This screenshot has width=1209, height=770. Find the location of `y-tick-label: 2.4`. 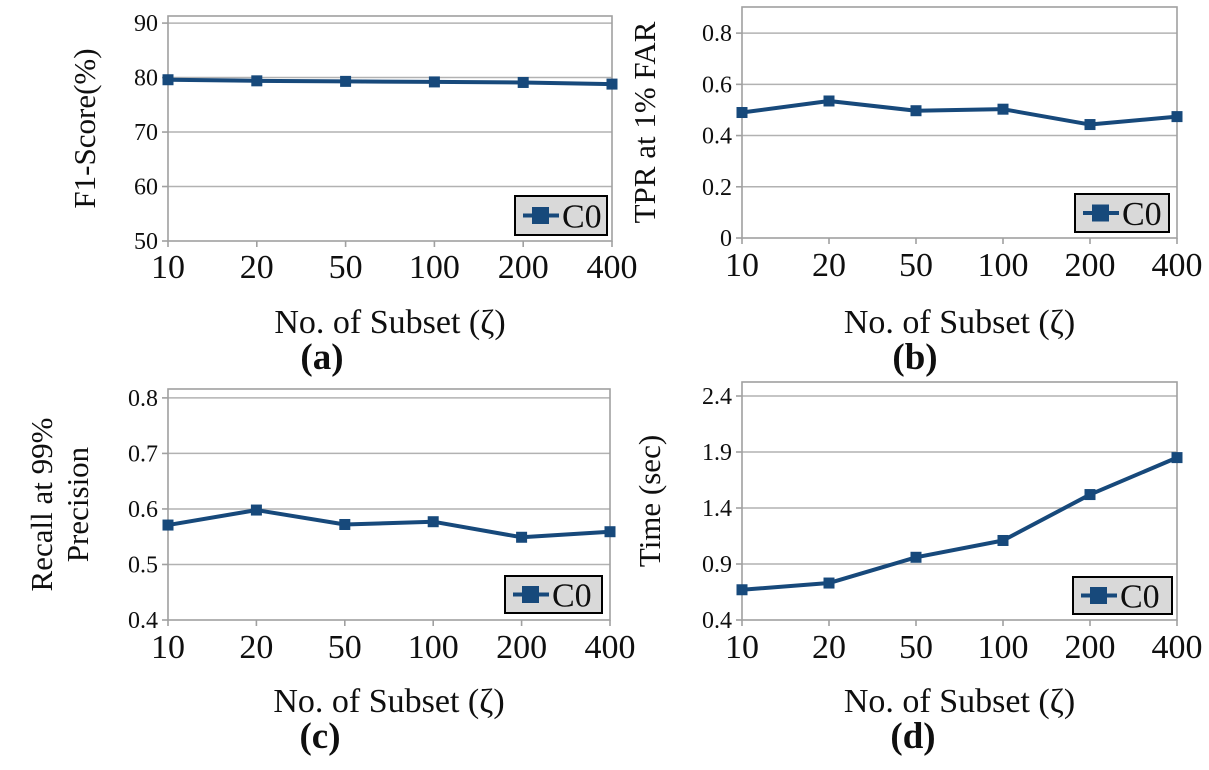

y-tick-label: 2.4 is located at coordinates (717, 397).